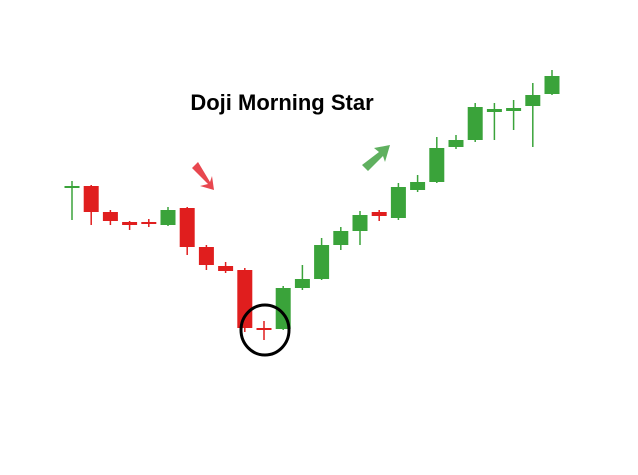 The height and width of the screenshot is (475, 638). I want to click on annotations-group, so click(291, 251).